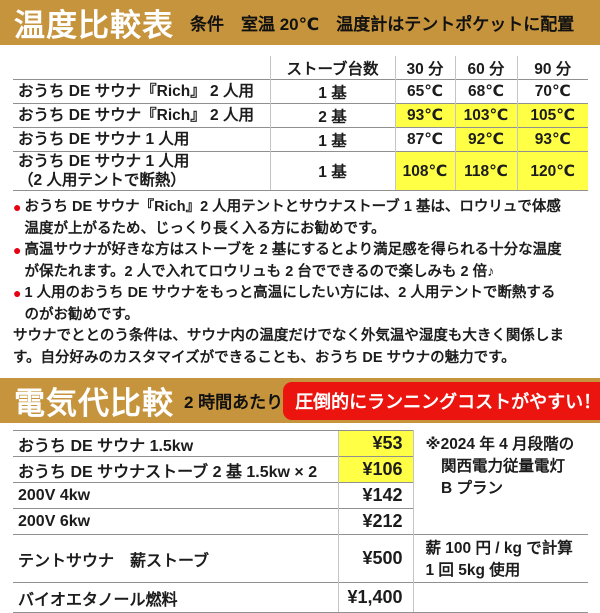 This screenshot has height=613, width=600. I want to click on row-label-cell: おうち DE サウナ 1 人用, so click(141, 139).